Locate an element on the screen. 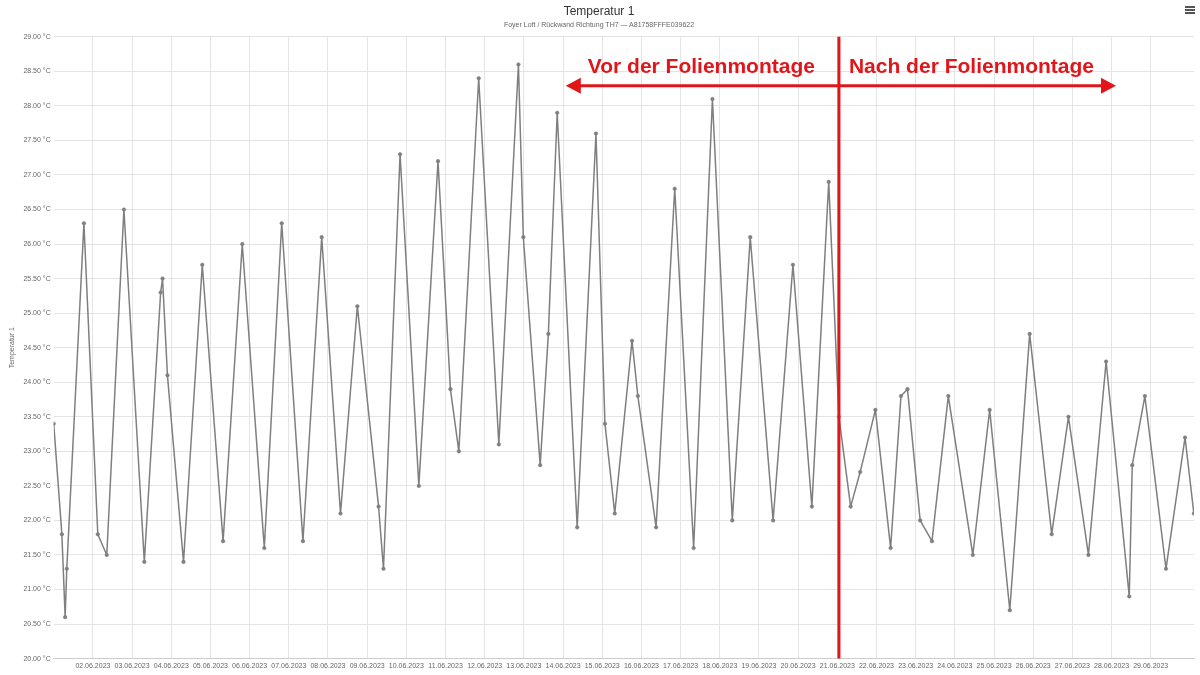  chart-title: Temperatur 1 is located at coordinates (599, 10).